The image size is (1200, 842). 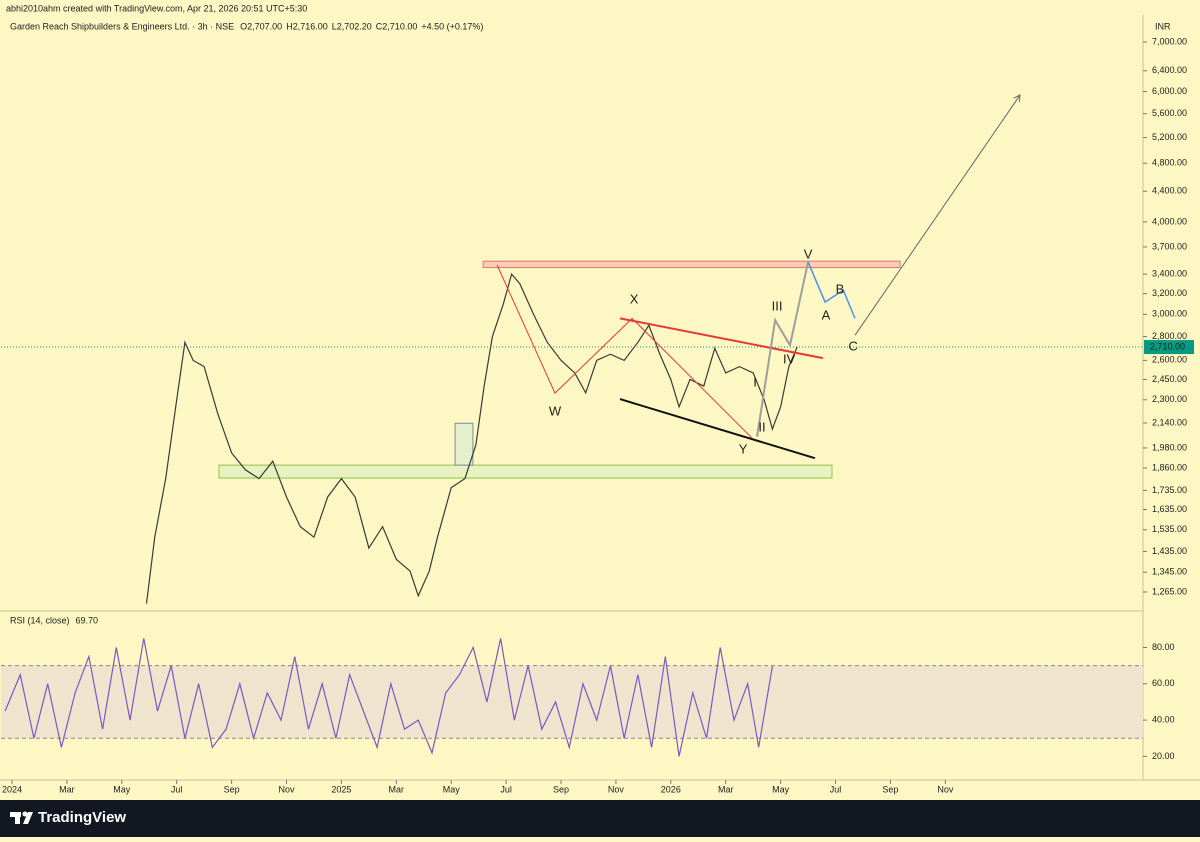 I want to click on y-tick-label: 40.00, so click(x=1163, y=719).